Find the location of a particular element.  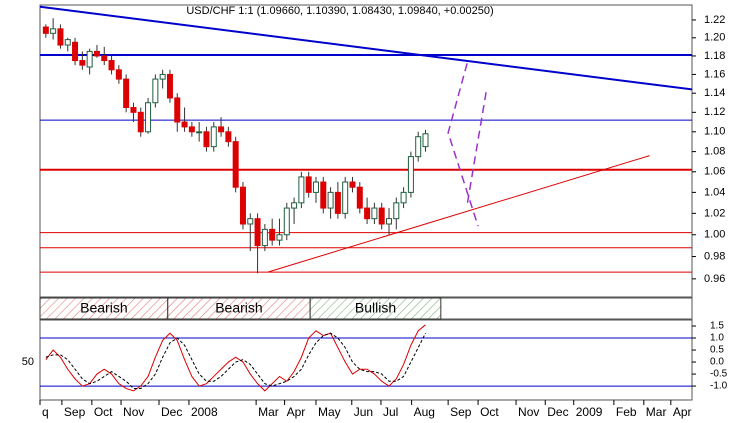

y-tick-label: -1.0 is located at coordinates (719, 386).